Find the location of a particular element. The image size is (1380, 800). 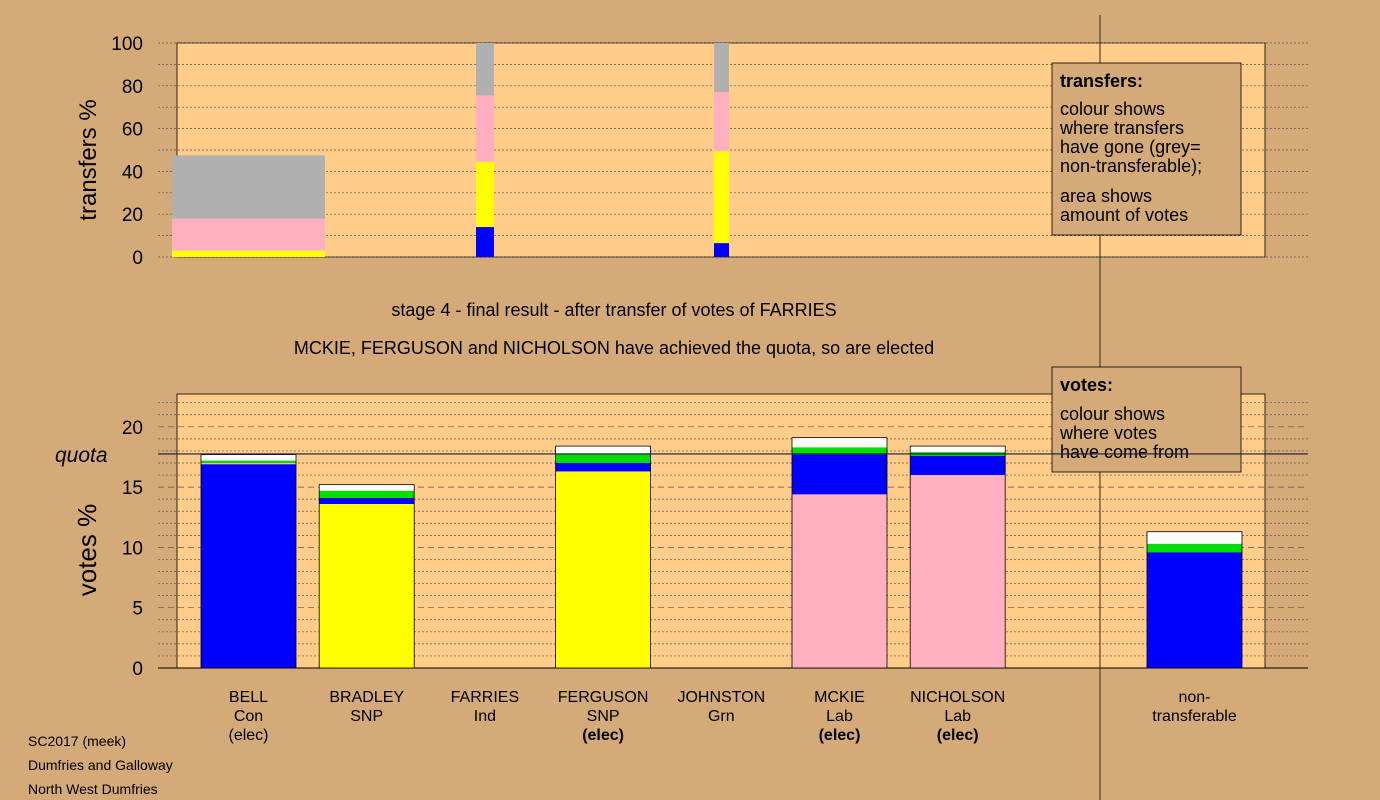

vote-segment-bell-other is located at coordinates (248, 457).